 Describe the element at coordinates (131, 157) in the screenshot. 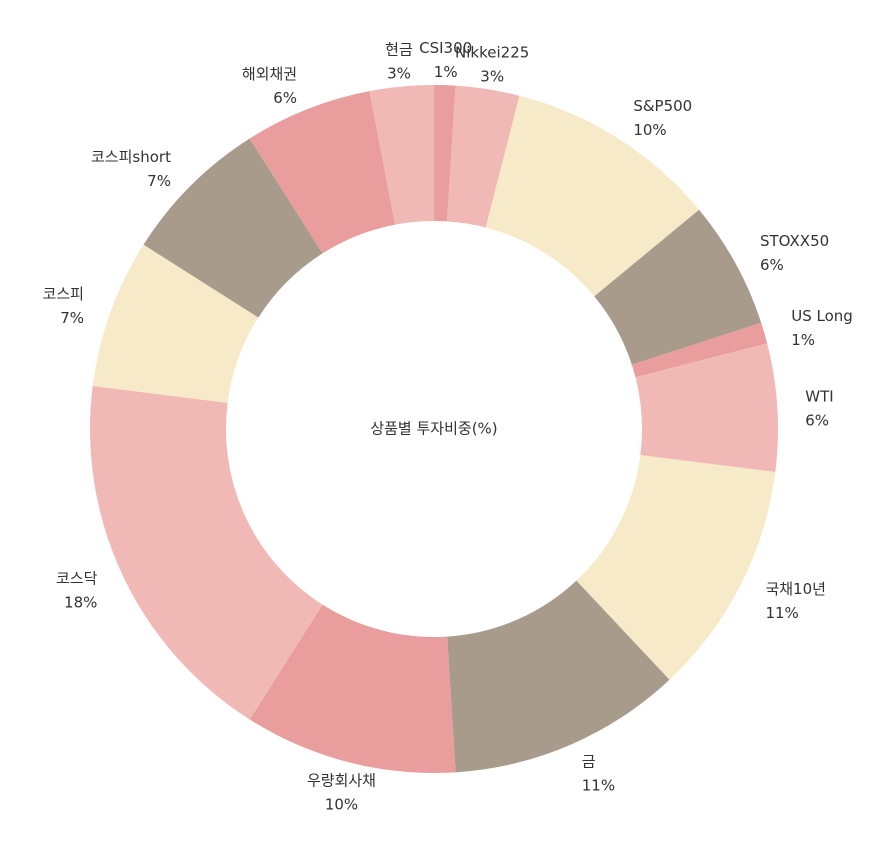

I see `slice-label-short: 코스피short` at that location.